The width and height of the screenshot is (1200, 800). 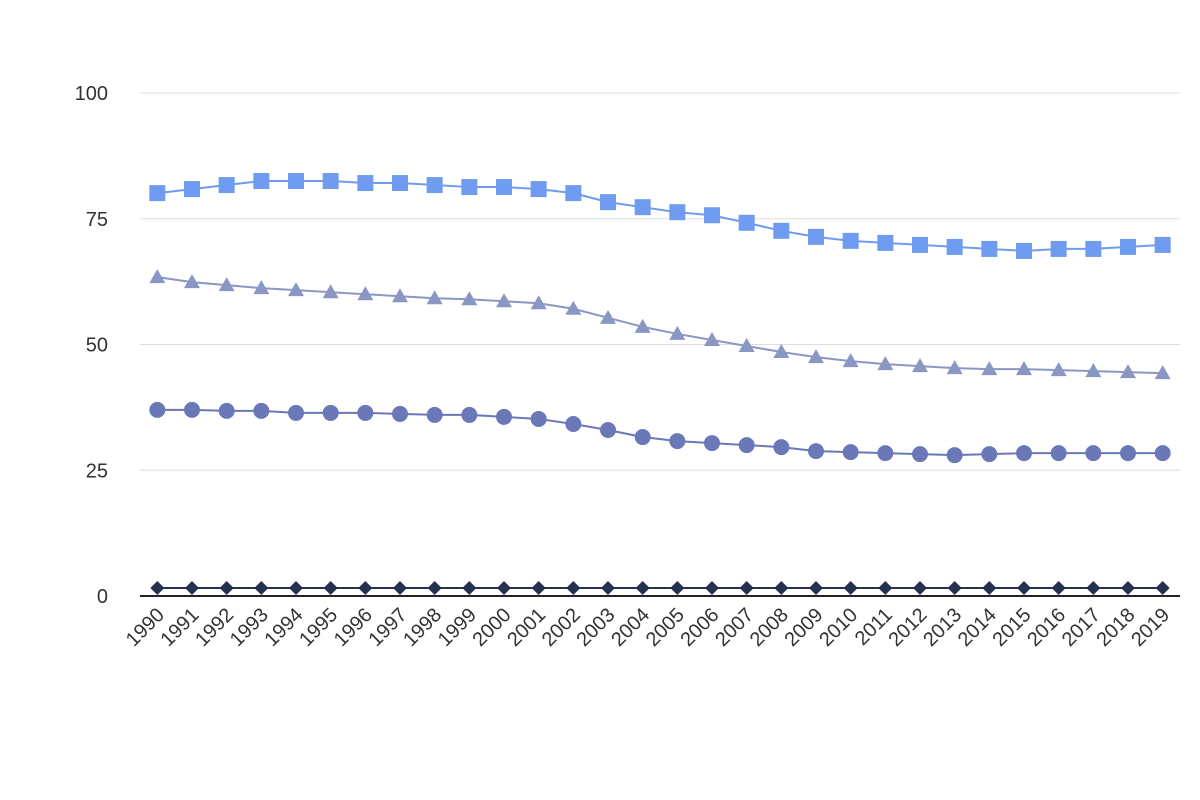 I want to click on x-tick-label: 2006, so click(x=700, y=627).